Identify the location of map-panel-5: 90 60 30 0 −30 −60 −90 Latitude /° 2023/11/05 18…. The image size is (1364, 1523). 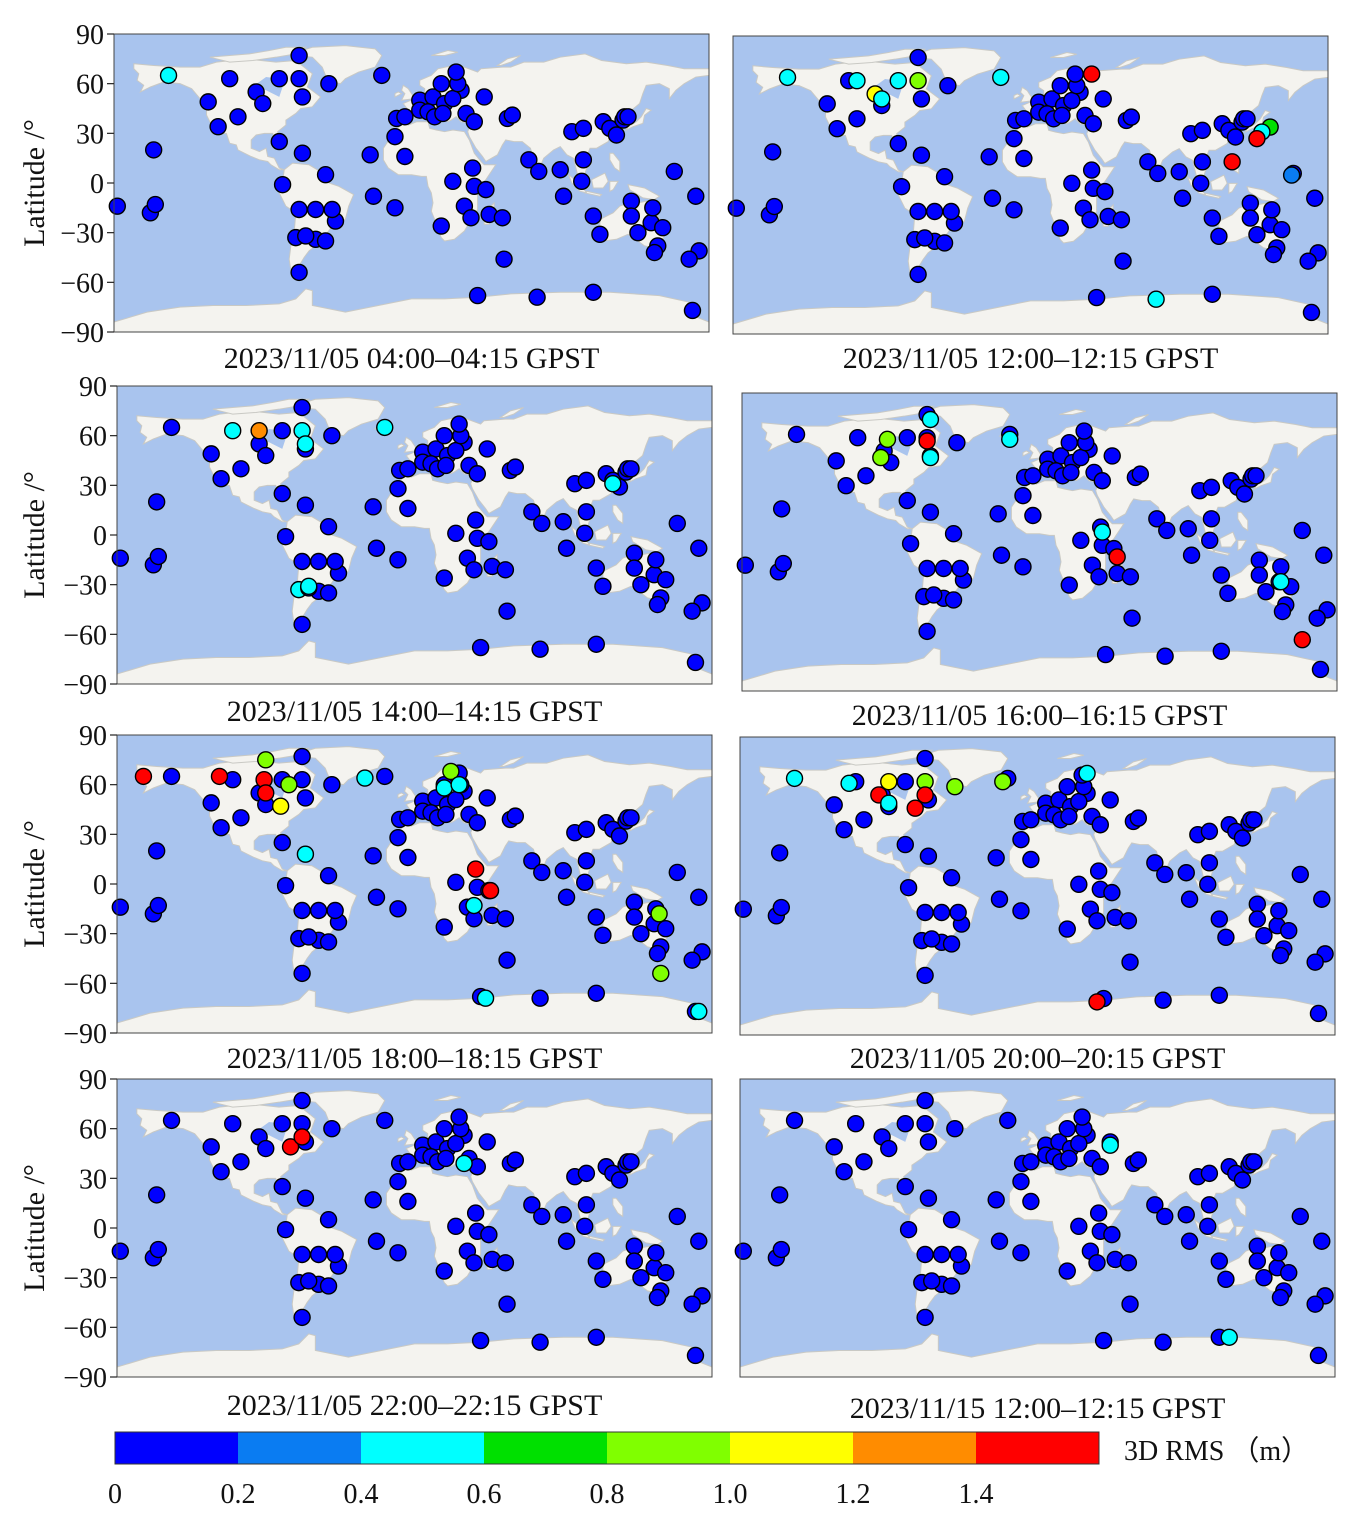
(365, 898).